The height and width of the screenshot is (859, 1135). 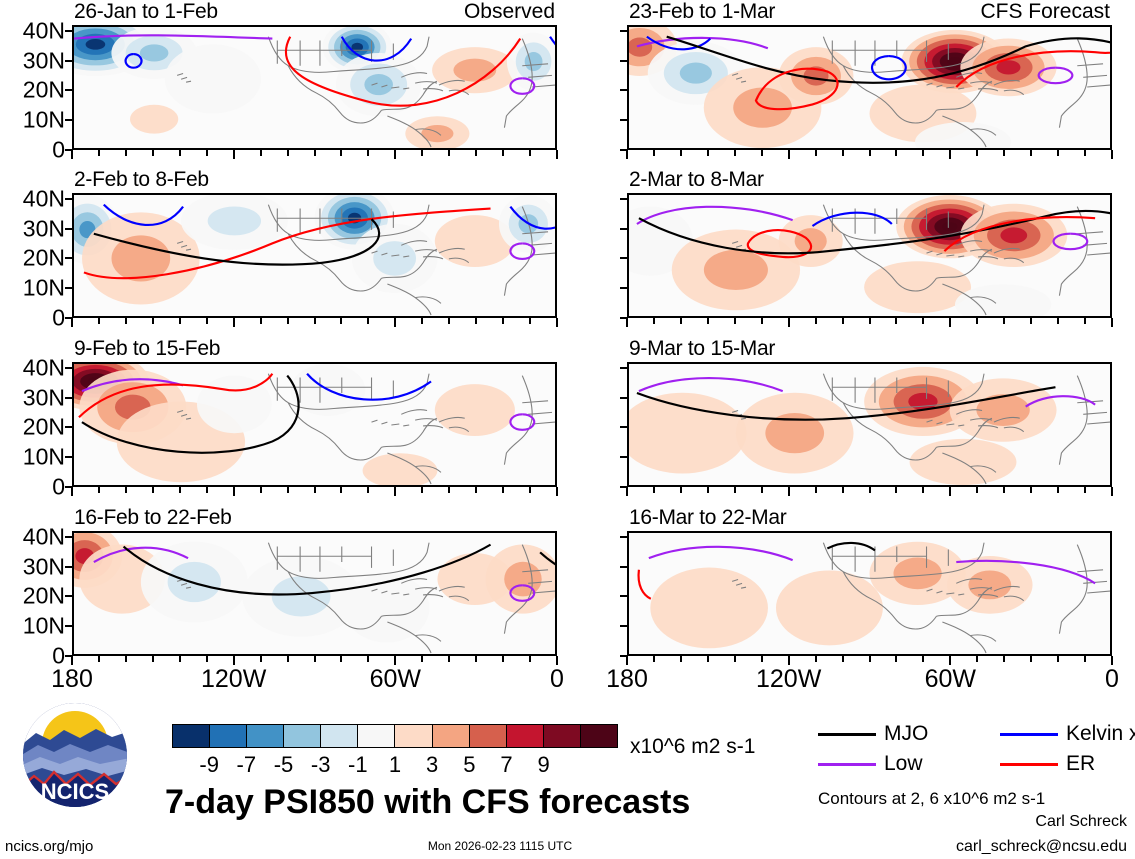 What do you see at coordinates (1029, 734) in the screenshot?
I see `legend-line-kelvin-x2` at bounding box center [1029, 734].